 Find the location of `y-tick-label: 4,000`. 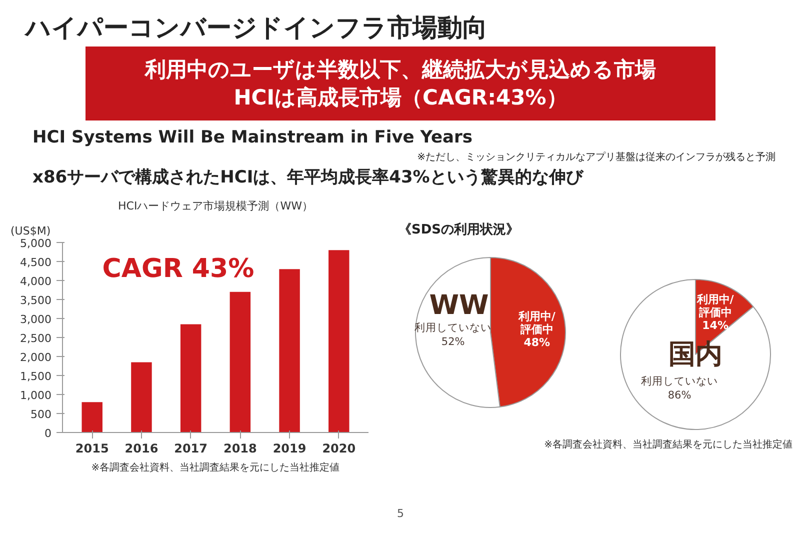

y-tick-label: 4,000 is located at coordinates (36, 281).